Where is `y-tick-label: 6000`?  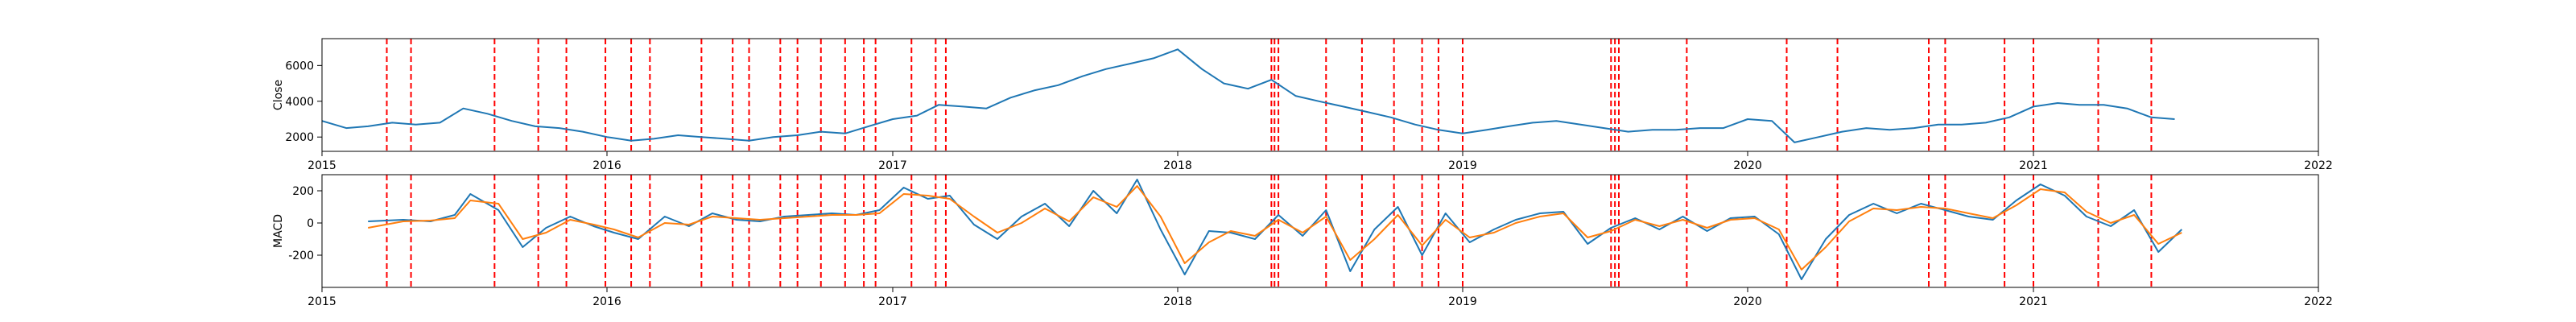
y-tick-label: 6000 is located at coordinates (299, 66).